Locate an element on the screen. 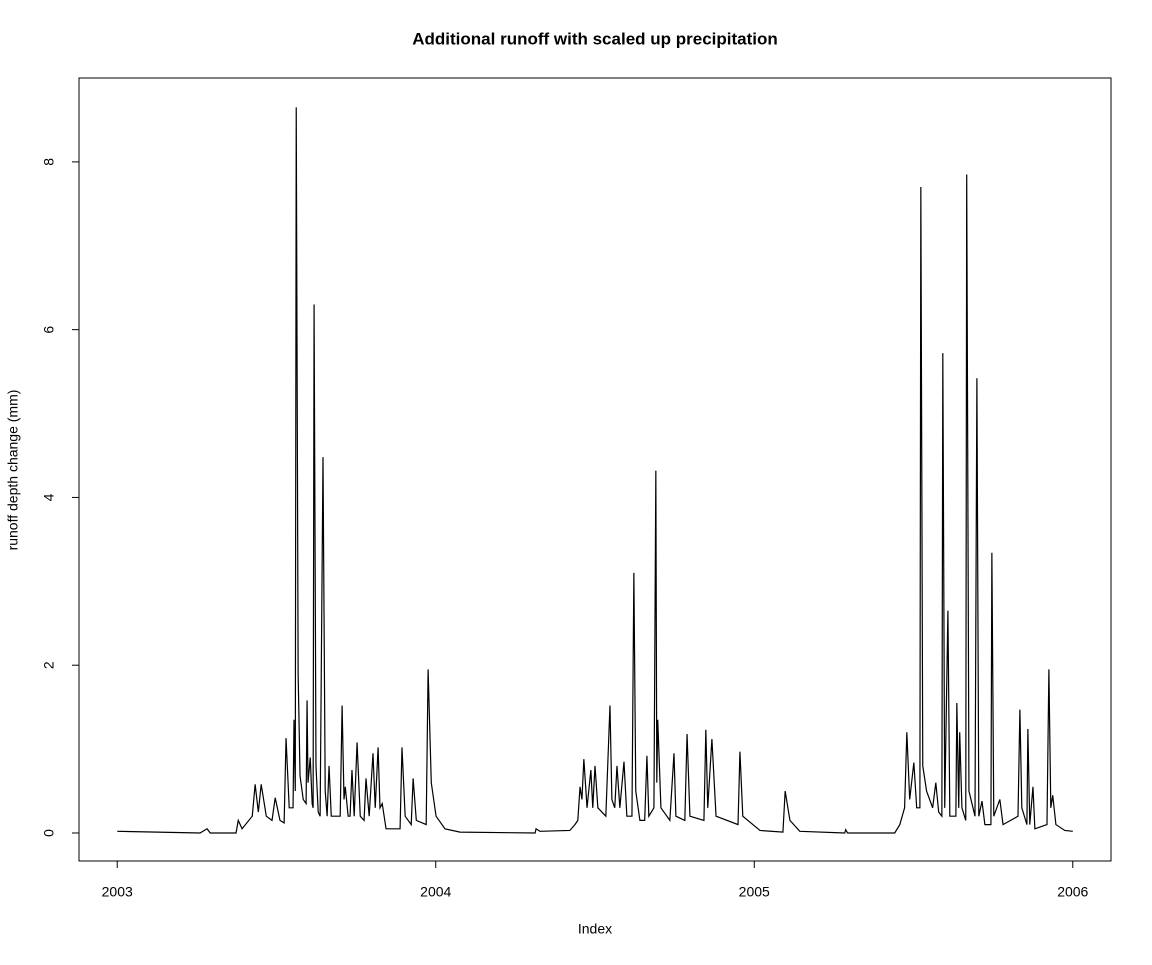  x-tick-label: 2003 is located at coordinates (117, 892).